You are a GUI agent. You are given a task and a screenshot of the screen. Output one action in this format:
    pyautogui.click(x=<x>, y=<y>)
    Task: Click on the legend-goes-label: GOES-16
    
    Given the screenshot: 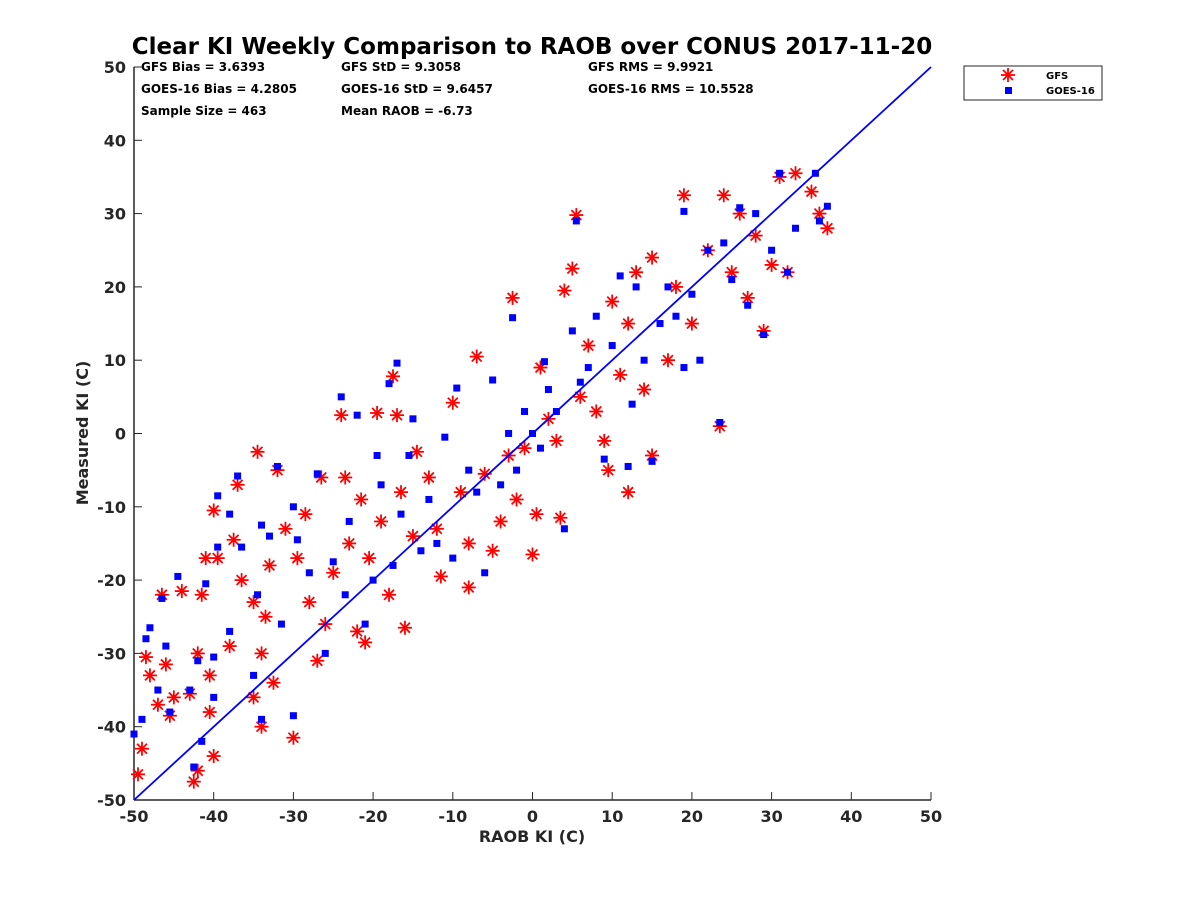 What is the action you would take?
    pyautogui.click(x=1070, y=91)
    